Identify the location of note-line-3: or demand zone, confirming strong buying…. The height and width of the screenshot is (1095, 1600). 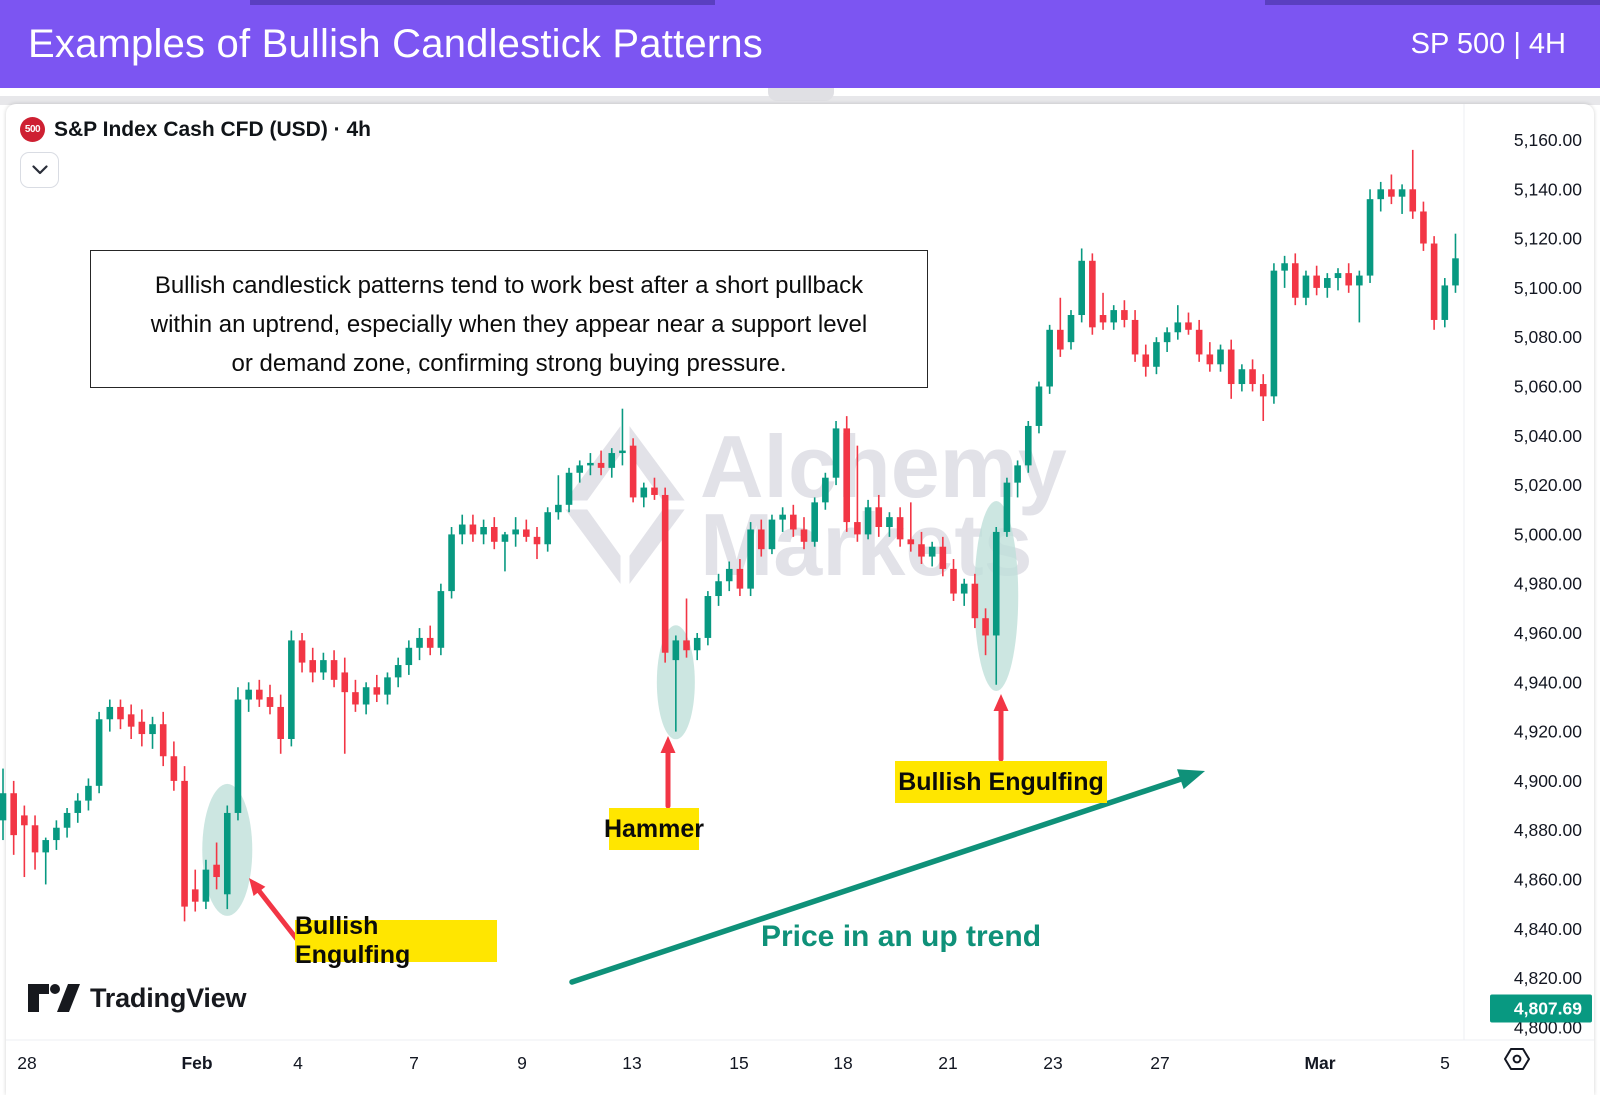
(509, 363).